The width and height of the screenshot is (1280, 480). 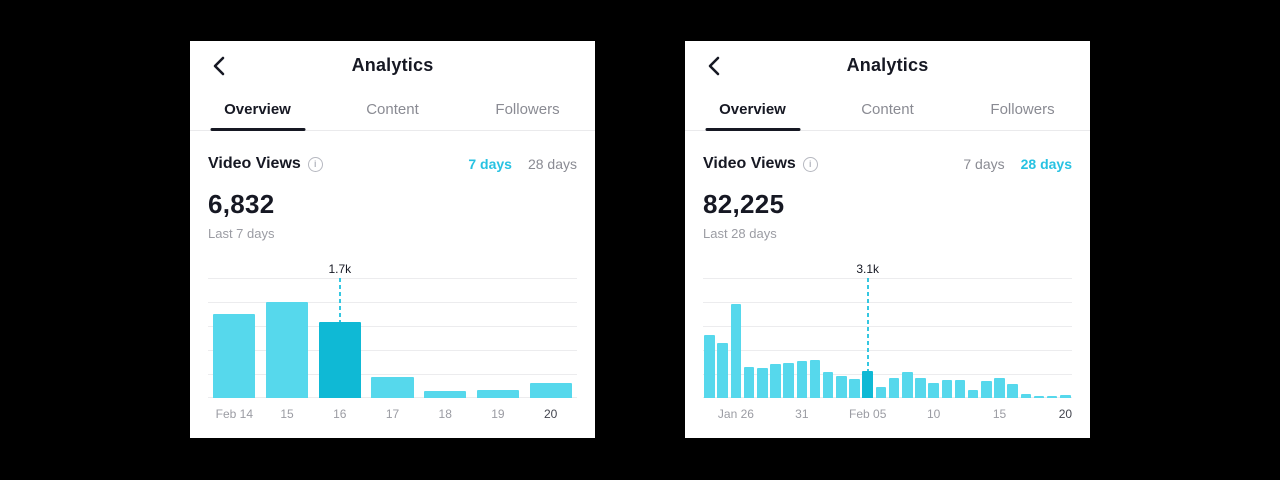 I want to click on chart-x-axis: Jan 26 31 Feb 05 10 15 20, so click(x=887, y=415).